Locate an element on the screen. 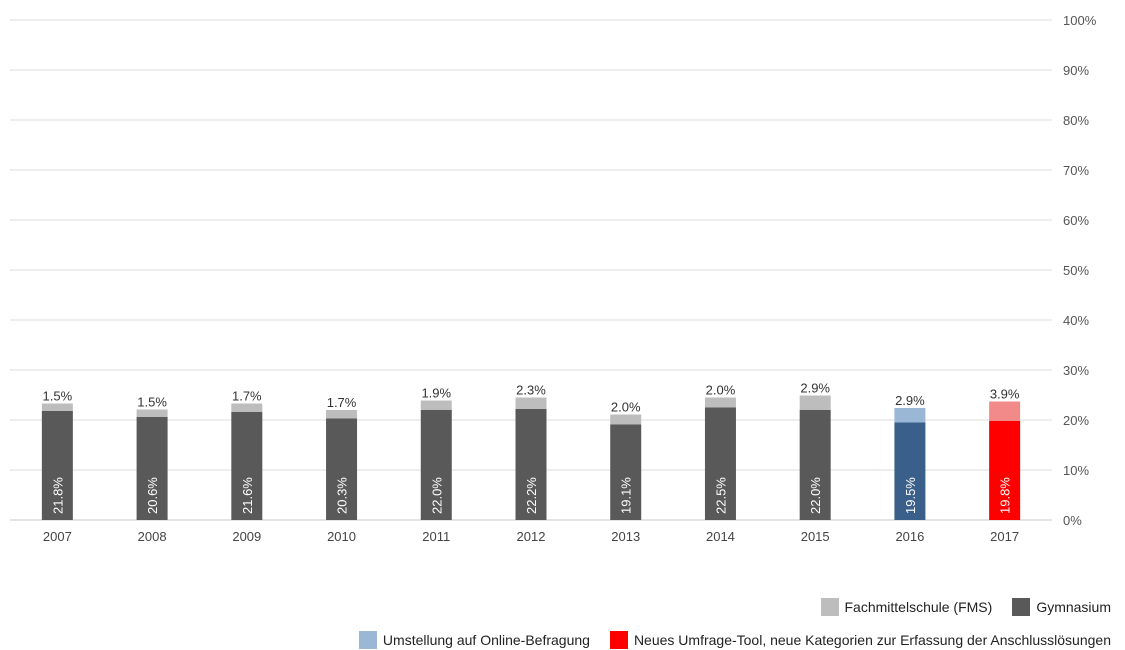 The image size is (1125, 650). y-tick-label: 80% is located at coordinates (1076, 120).